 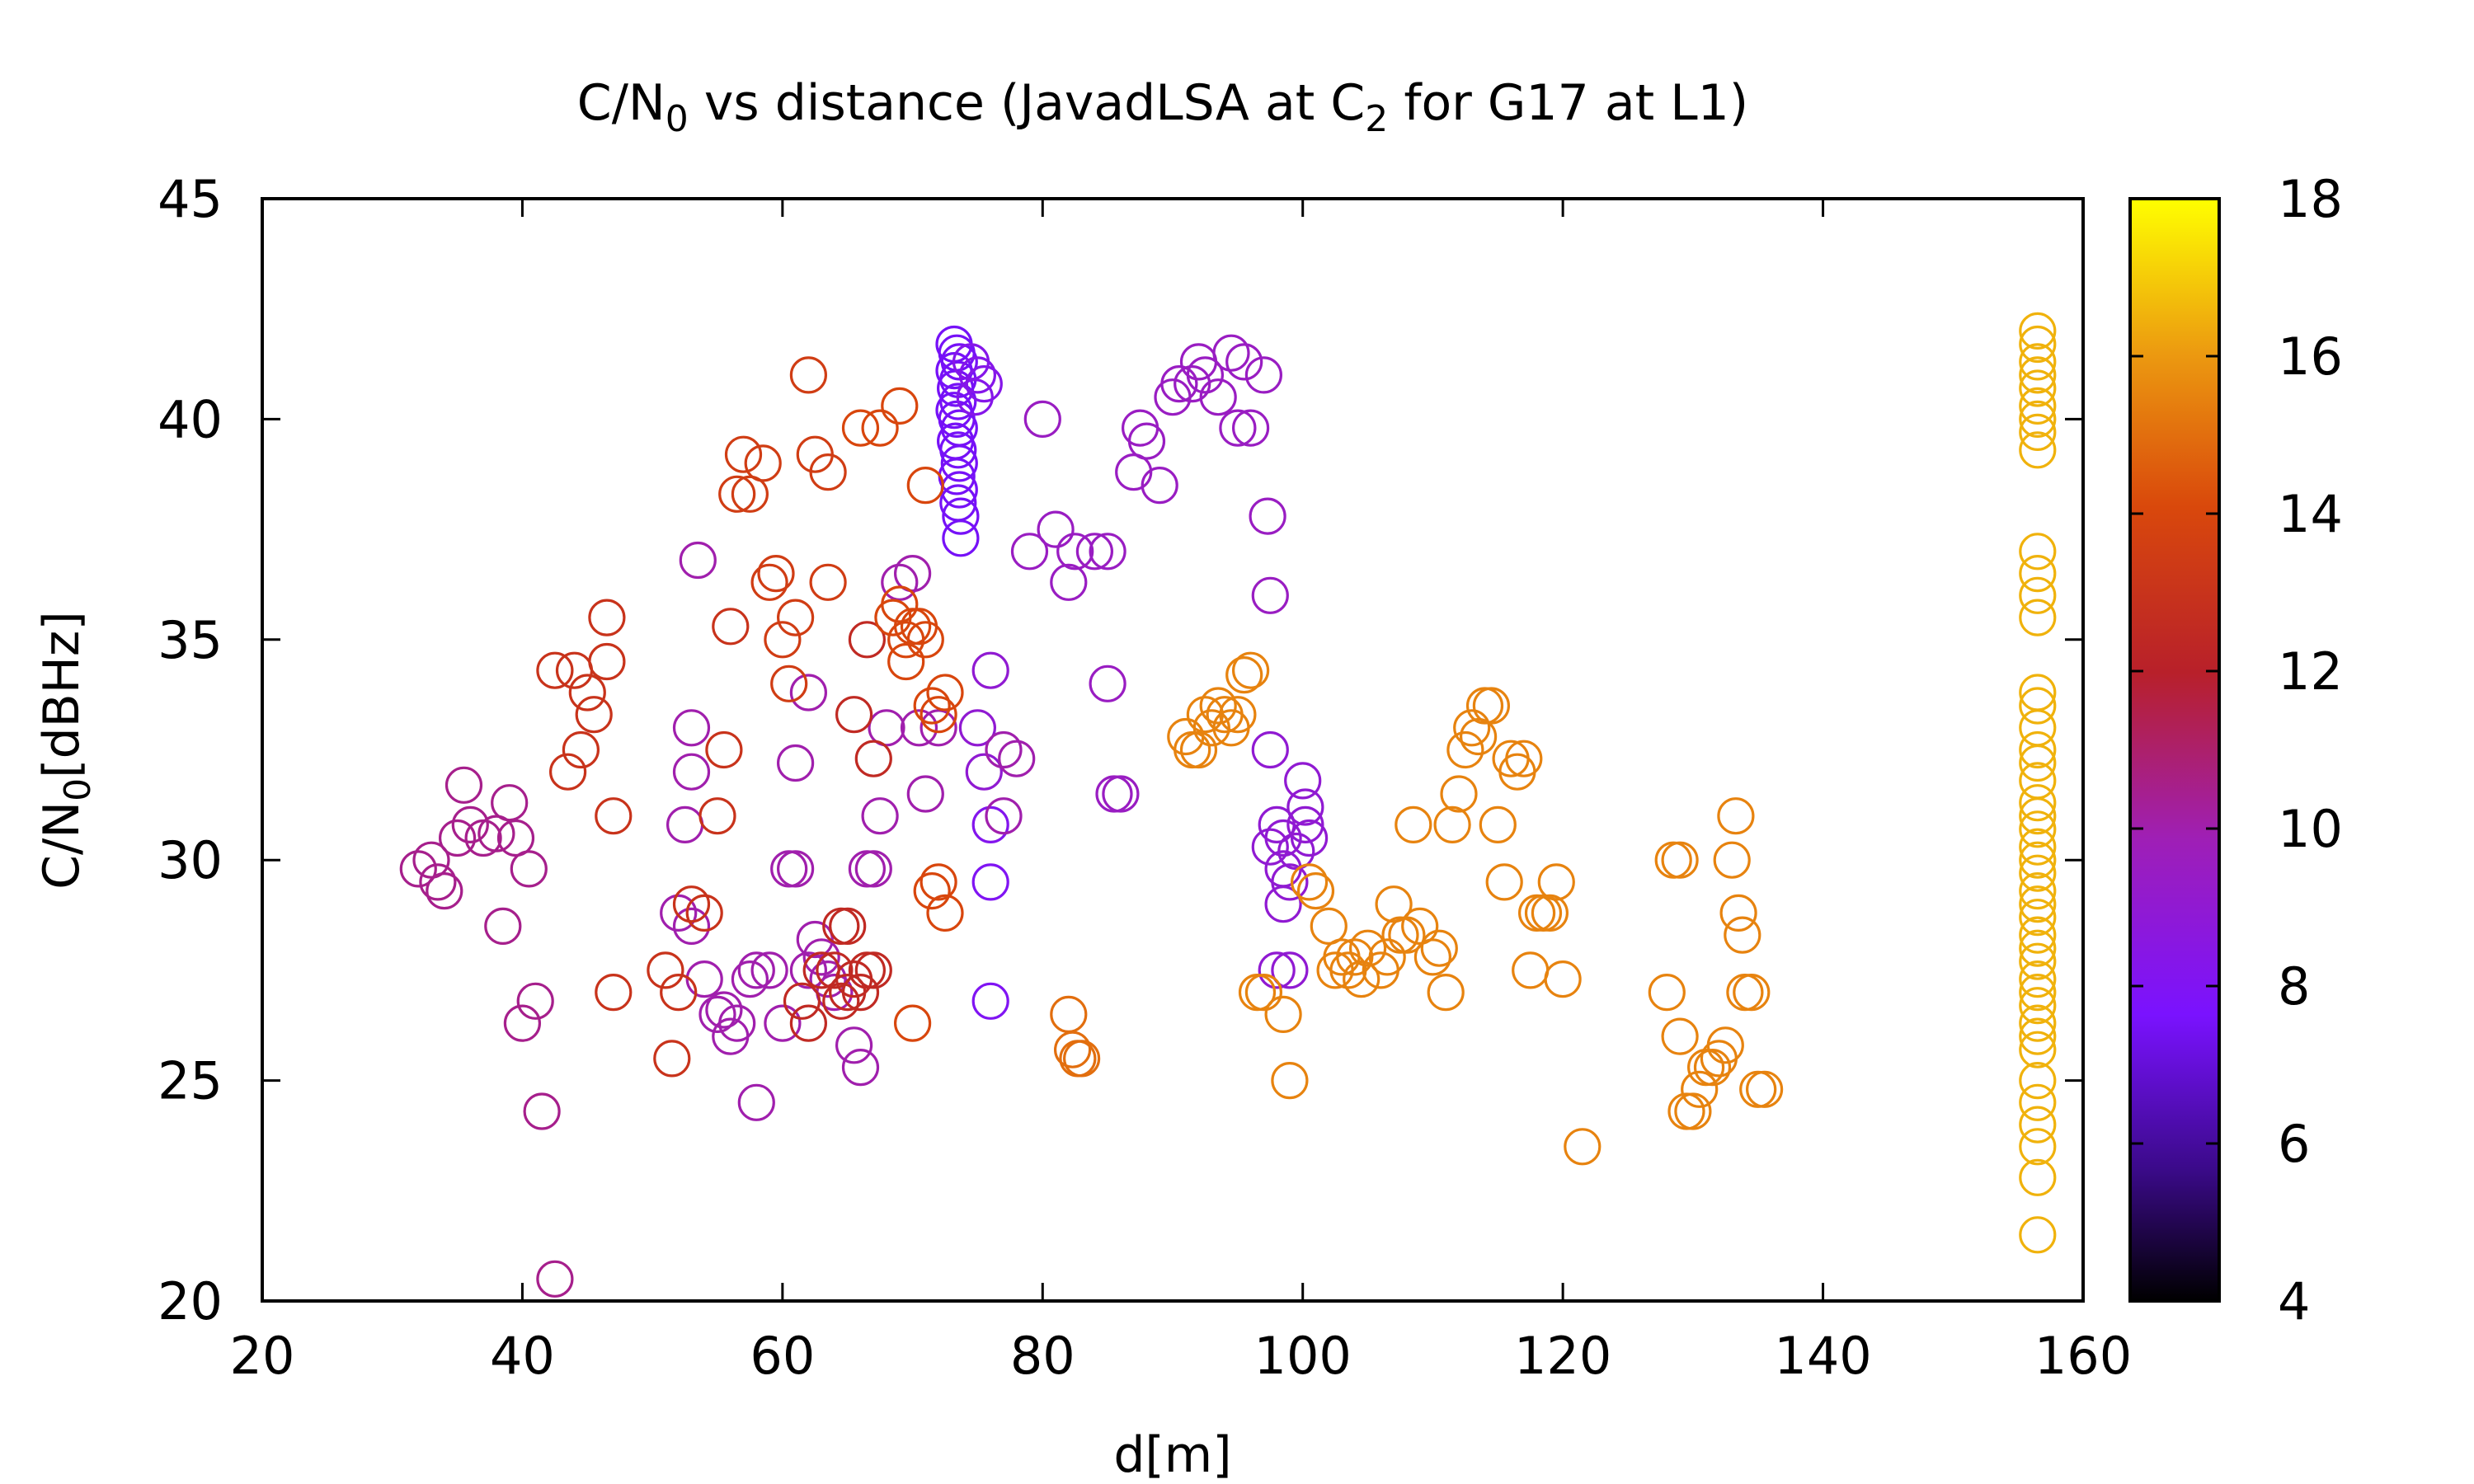 What do you see at coordinates (2310, 199) in the screenshot?
I see `colorbar-tick-label: 18` at bounding box center [2310, 199].